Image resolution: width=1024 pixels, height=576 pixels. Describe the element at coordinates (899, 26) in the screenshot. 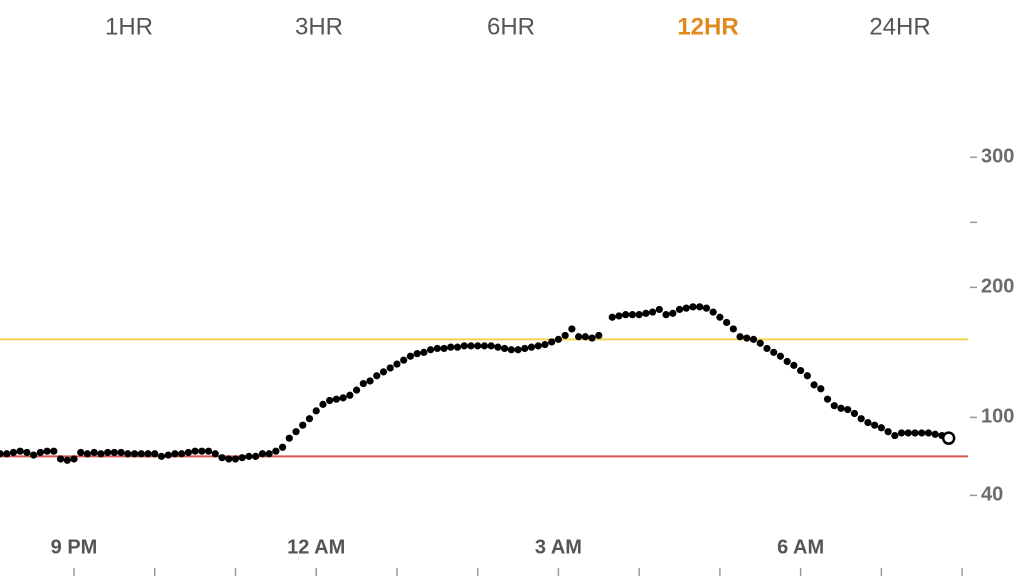

I see `range-tab: 24HR` at that location.